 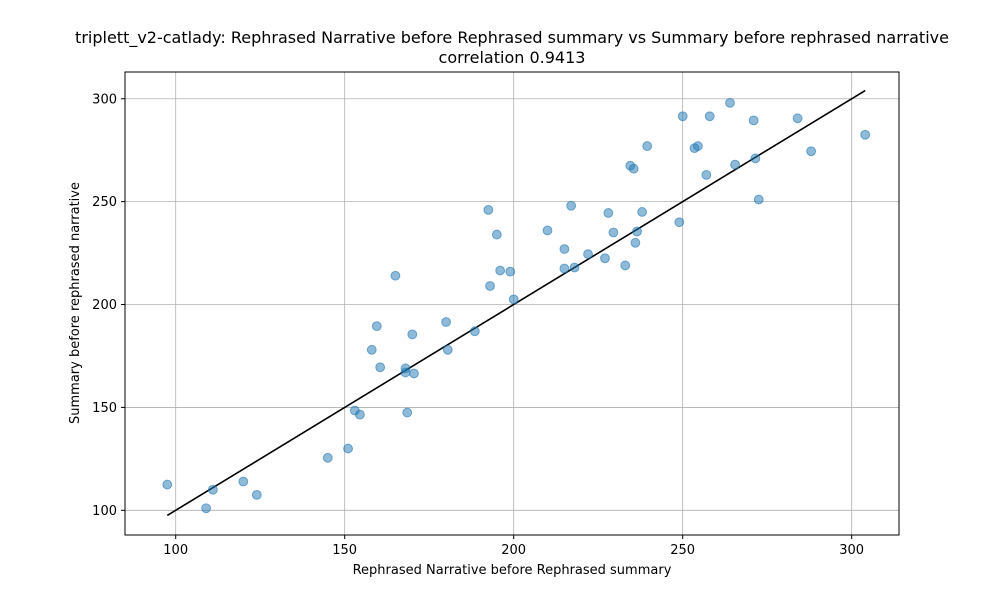 I want to click on x-tick-label: 250, so click(x=682, y=550).